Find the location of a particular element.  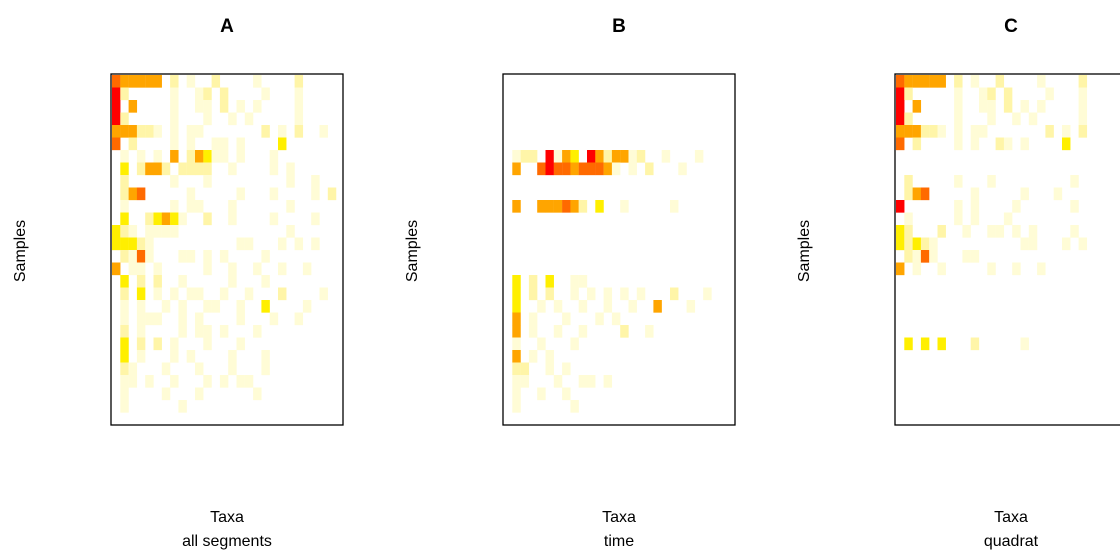

panel-b-xlabel: Taxa is located at coordinates (619, 517).